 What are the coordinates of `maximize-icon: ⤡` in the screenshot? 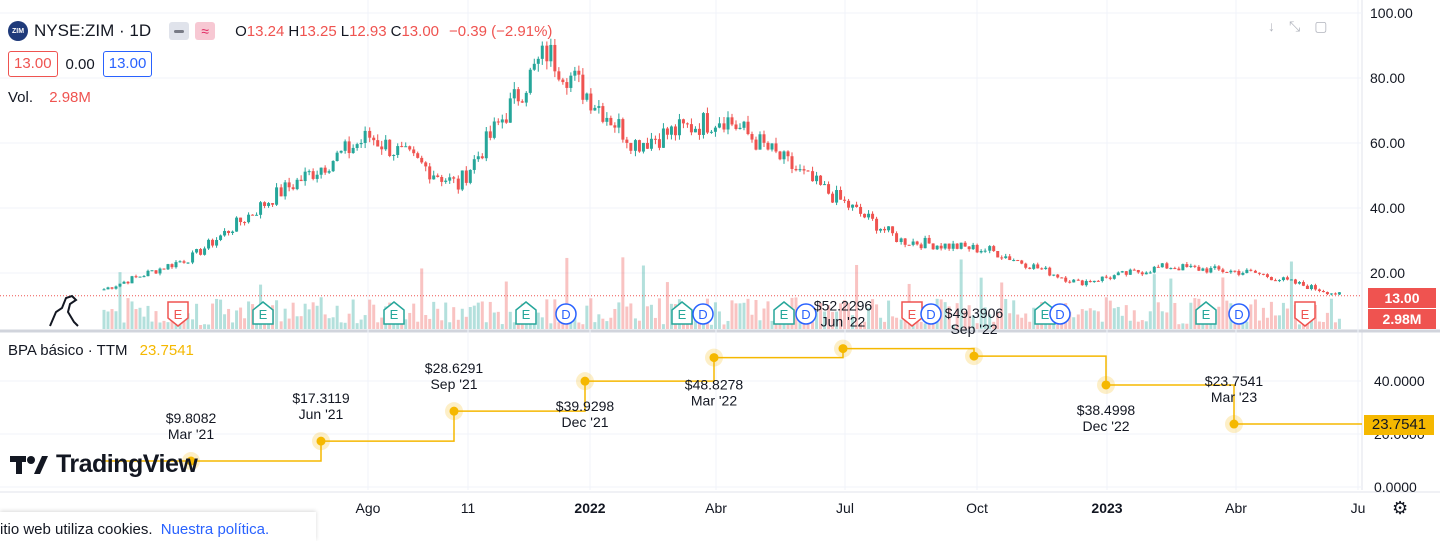 It's located at (1295, 26).